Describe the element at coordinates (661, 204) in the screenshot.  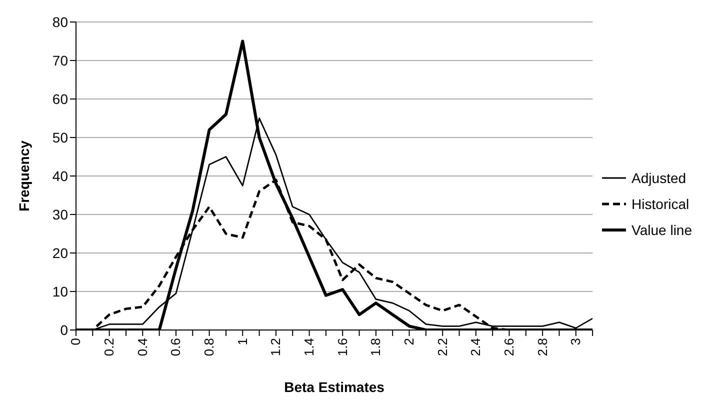
I see `legend-label: Historical` at that location.